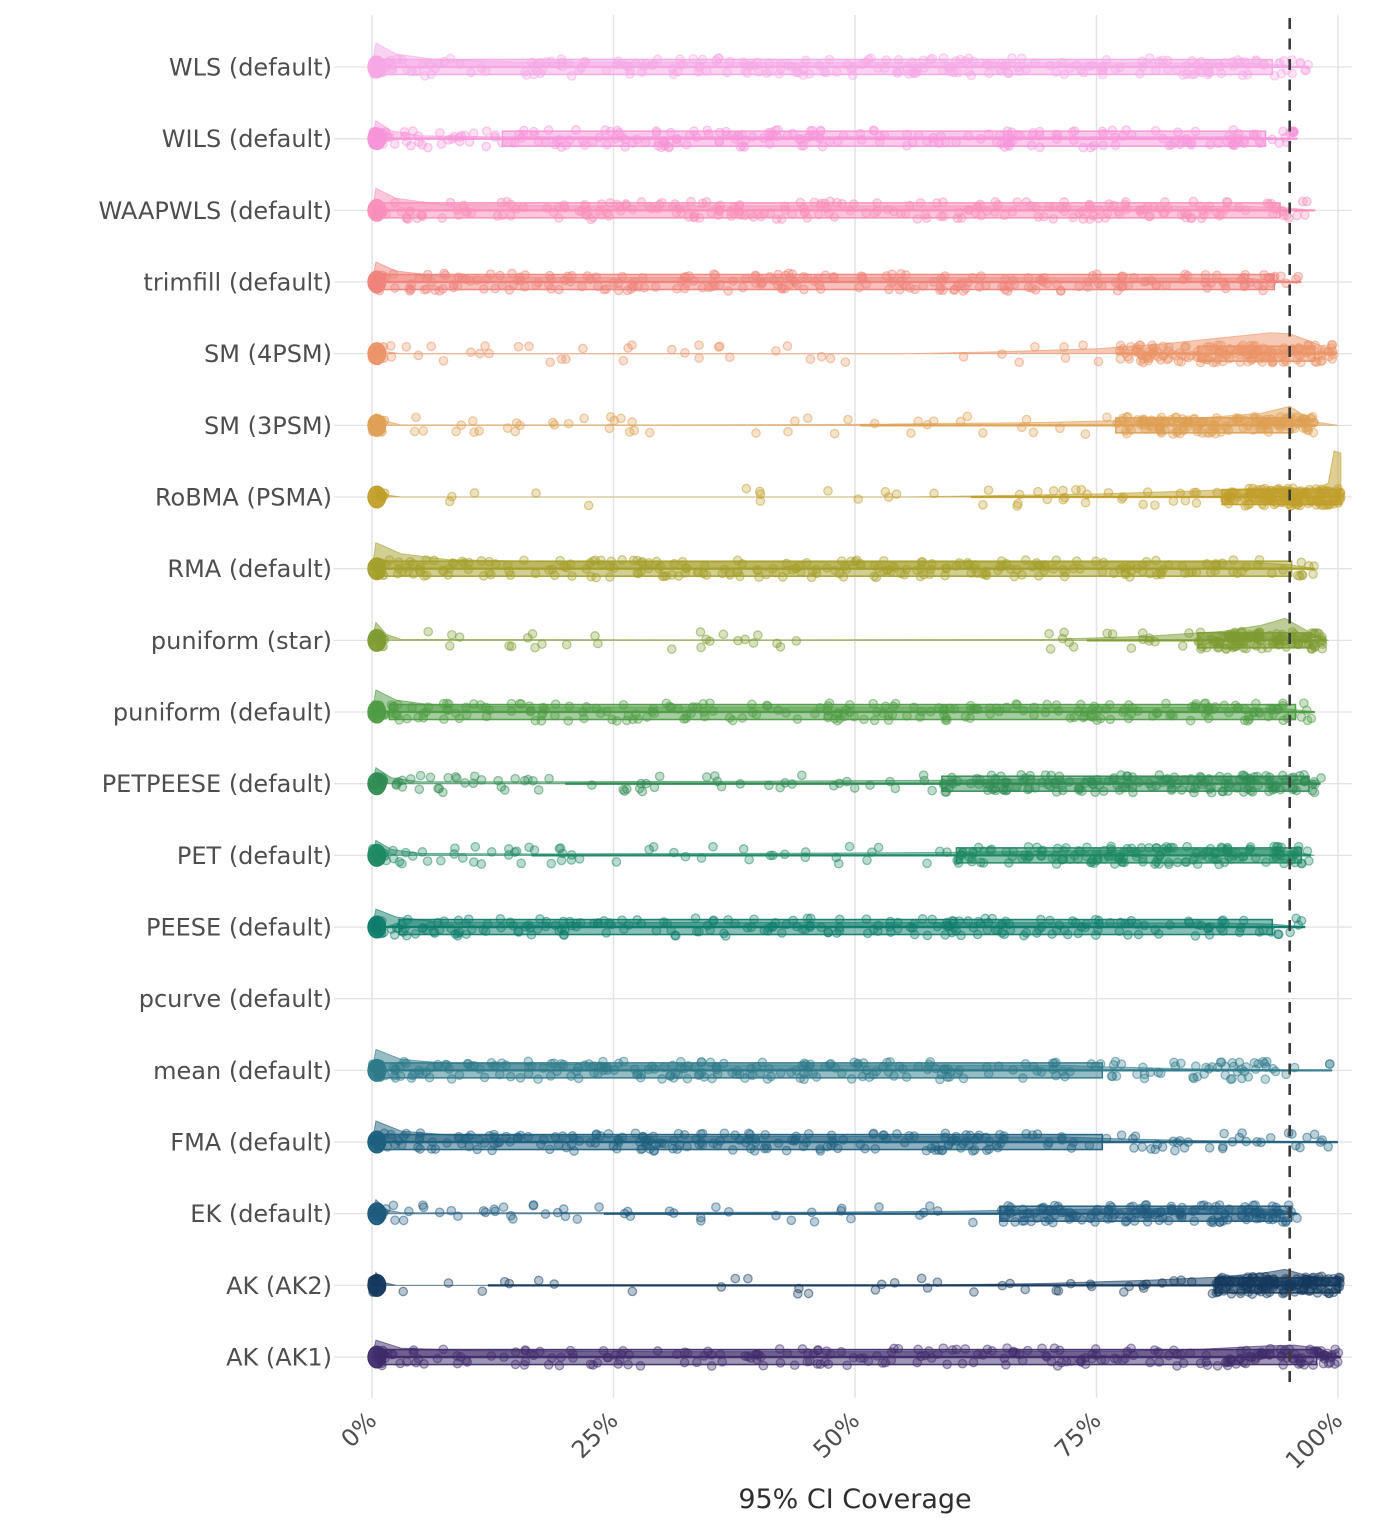 The width and height of the screenshot is (1400, 1536). I want to click on x-tick-label: 75%, so click(1078, 1435).